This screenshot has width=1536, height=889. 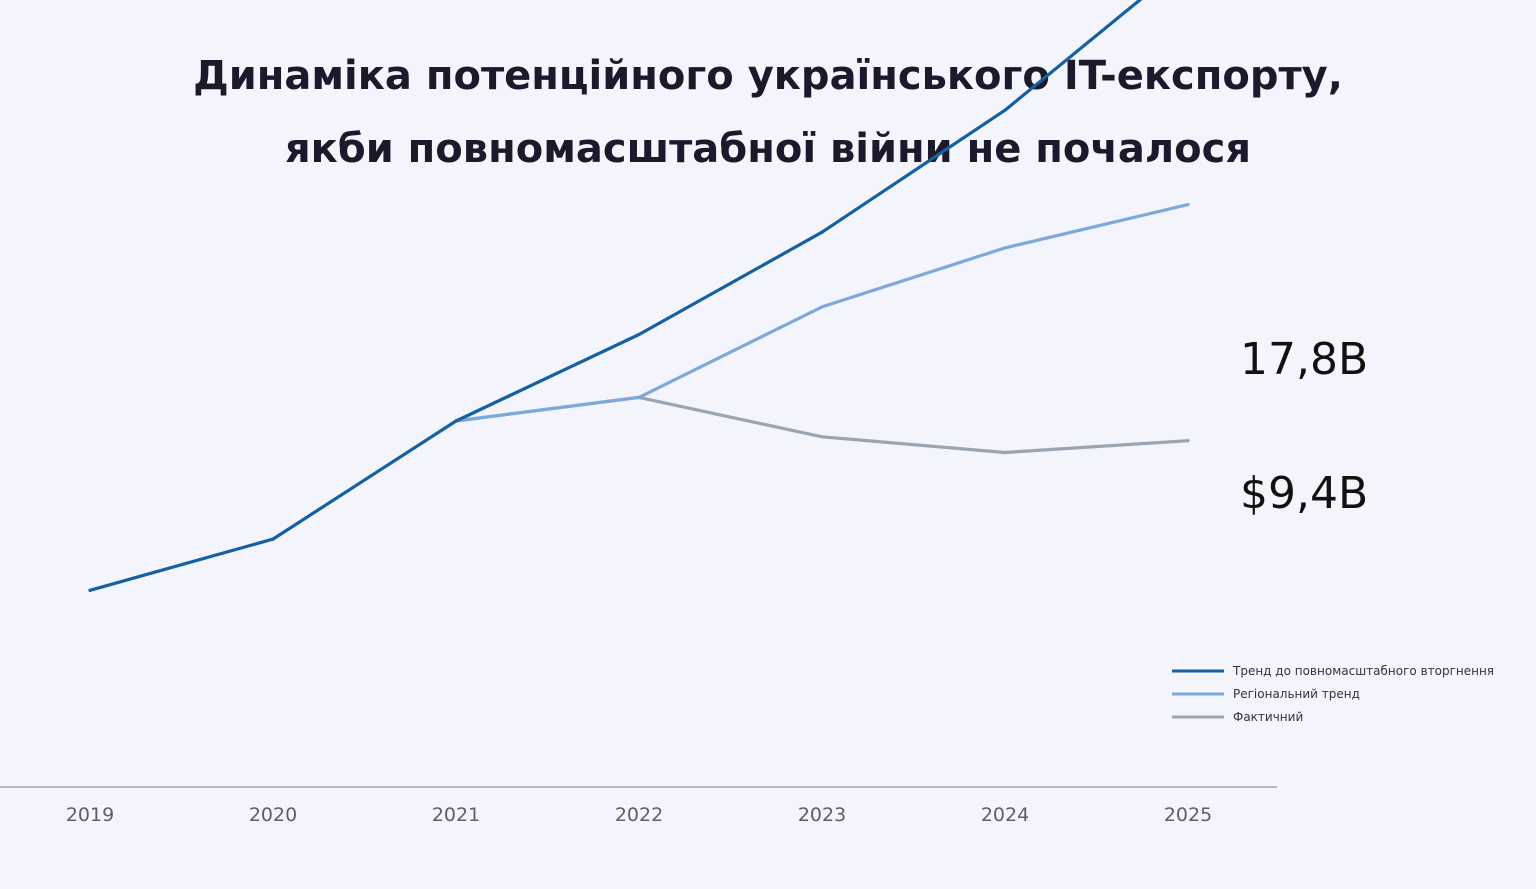 I want to click on x-tick-label-2024: 2024, so click(x=1005, y=815).